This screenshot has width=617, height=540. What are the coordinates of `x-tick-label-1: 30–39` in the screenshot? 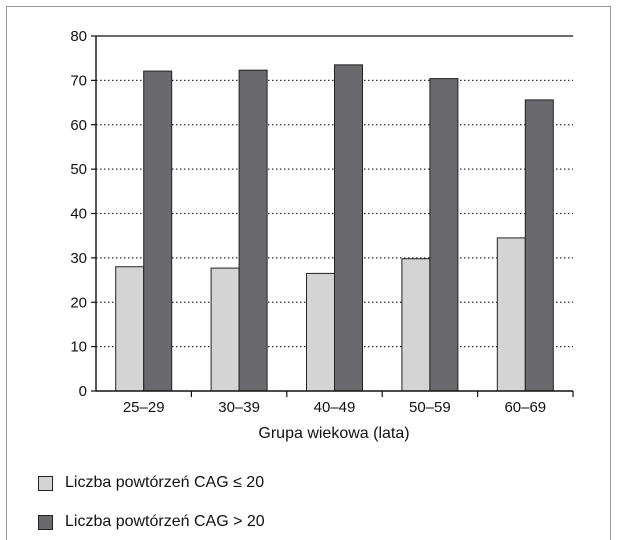 It's located at (239, 407).